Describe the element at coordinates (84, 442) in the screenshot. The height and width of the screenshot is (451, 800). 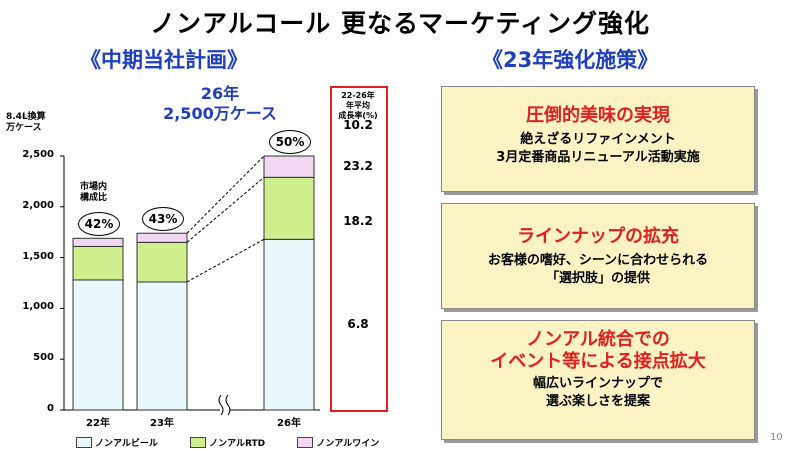
I see `legend-swatch-beer` at that location.